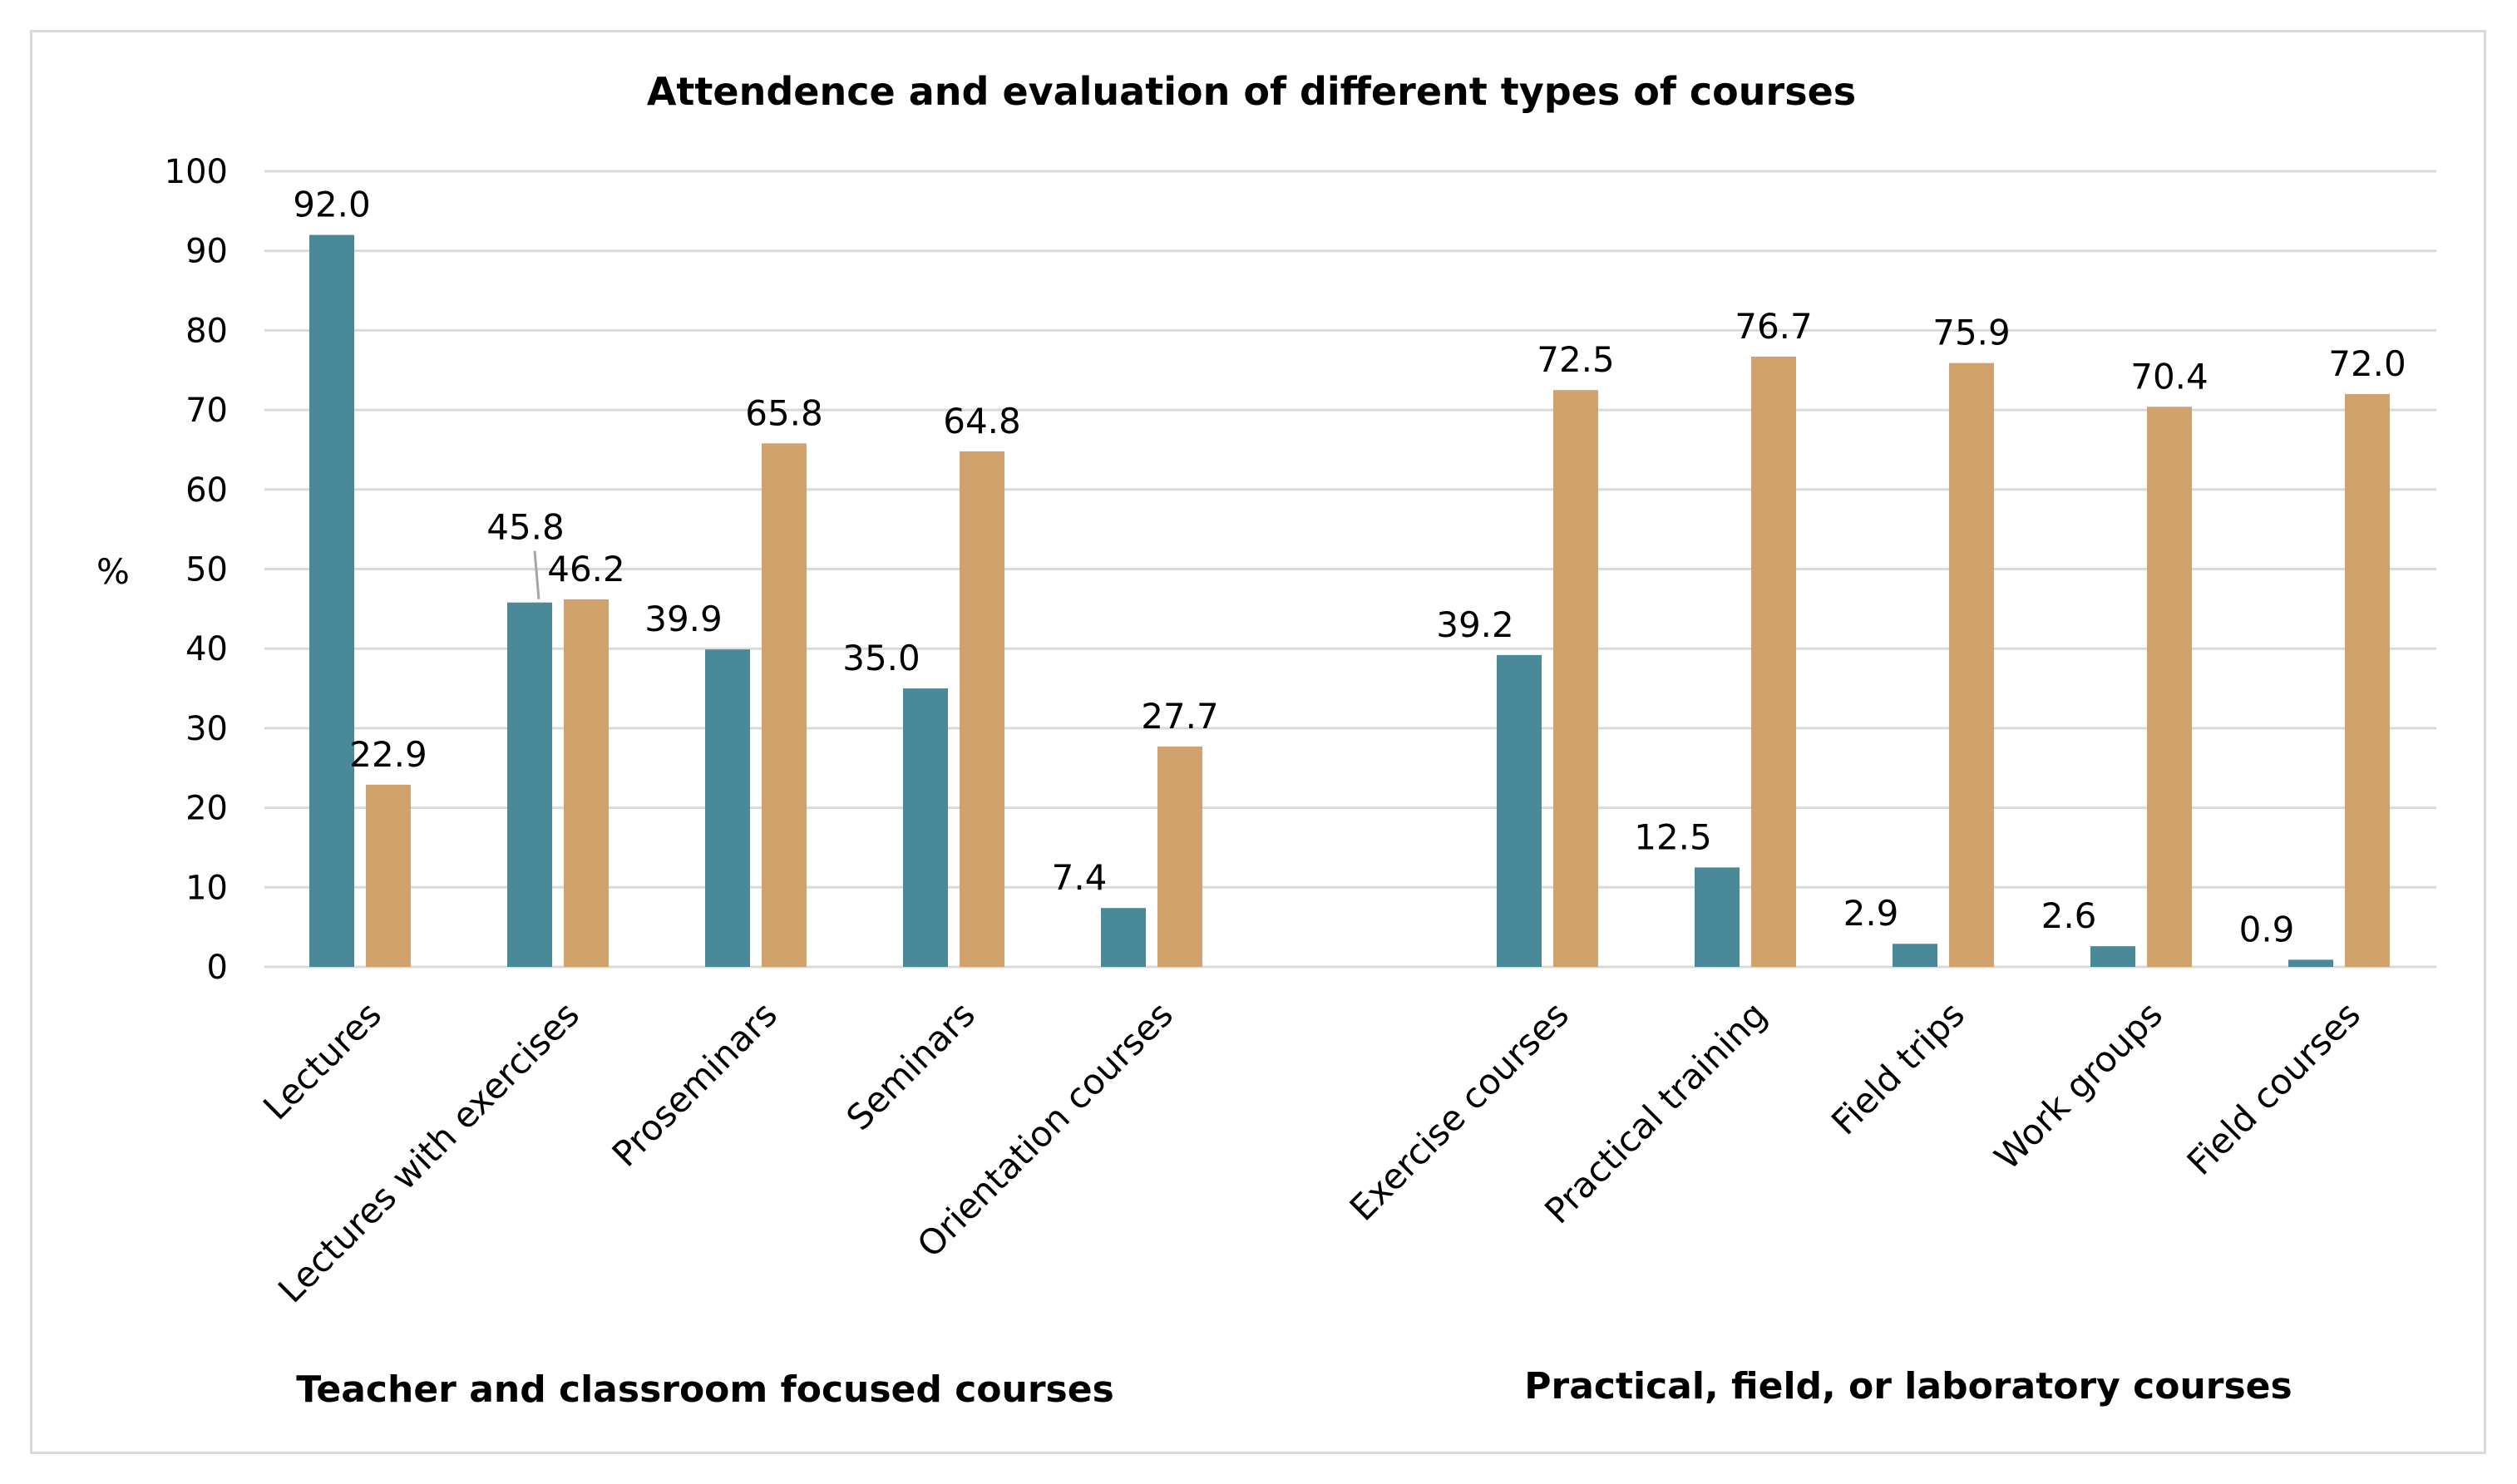 The width and height of the screenshot is (2517, 1484). I want to click on y-tick-label: 60, so click(206, 490).